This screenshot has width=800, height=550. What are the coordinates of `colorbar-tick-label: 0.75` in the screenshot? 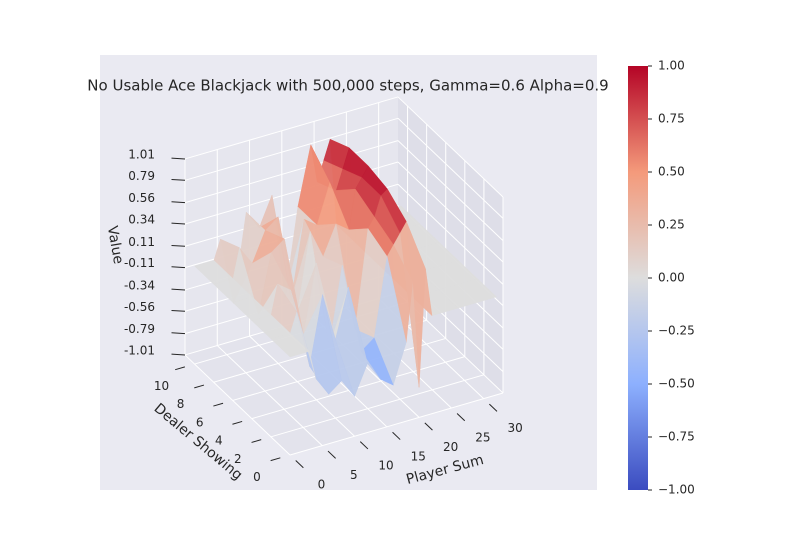 It's located at (671, 119).